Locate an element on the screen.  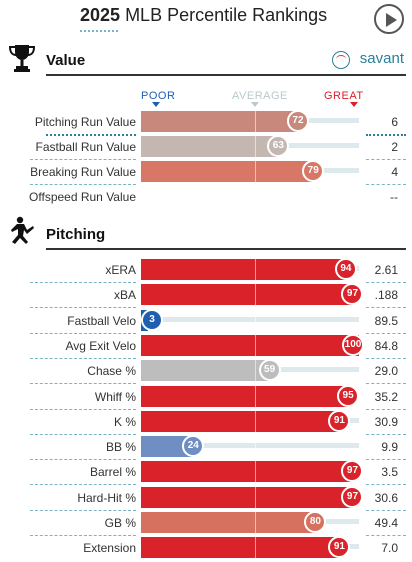
percentile-bubble: 79 is located at coordinates (313, 171).